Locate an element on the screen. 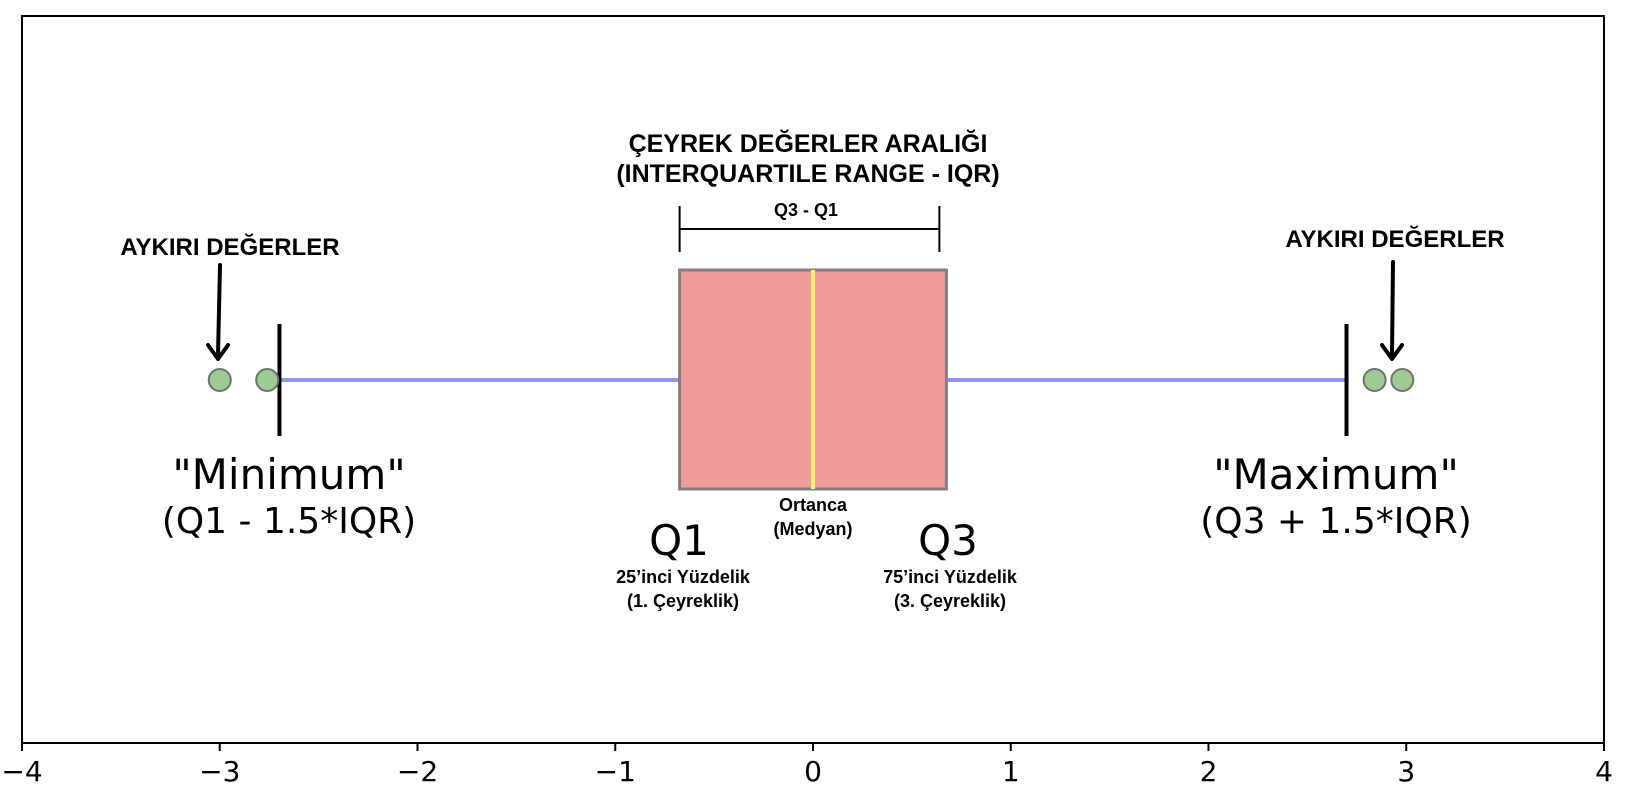 This screenshot has height=802, width=1626. q1-quartile: (1. Çeyreklik) is located at coordinates (683, 601).